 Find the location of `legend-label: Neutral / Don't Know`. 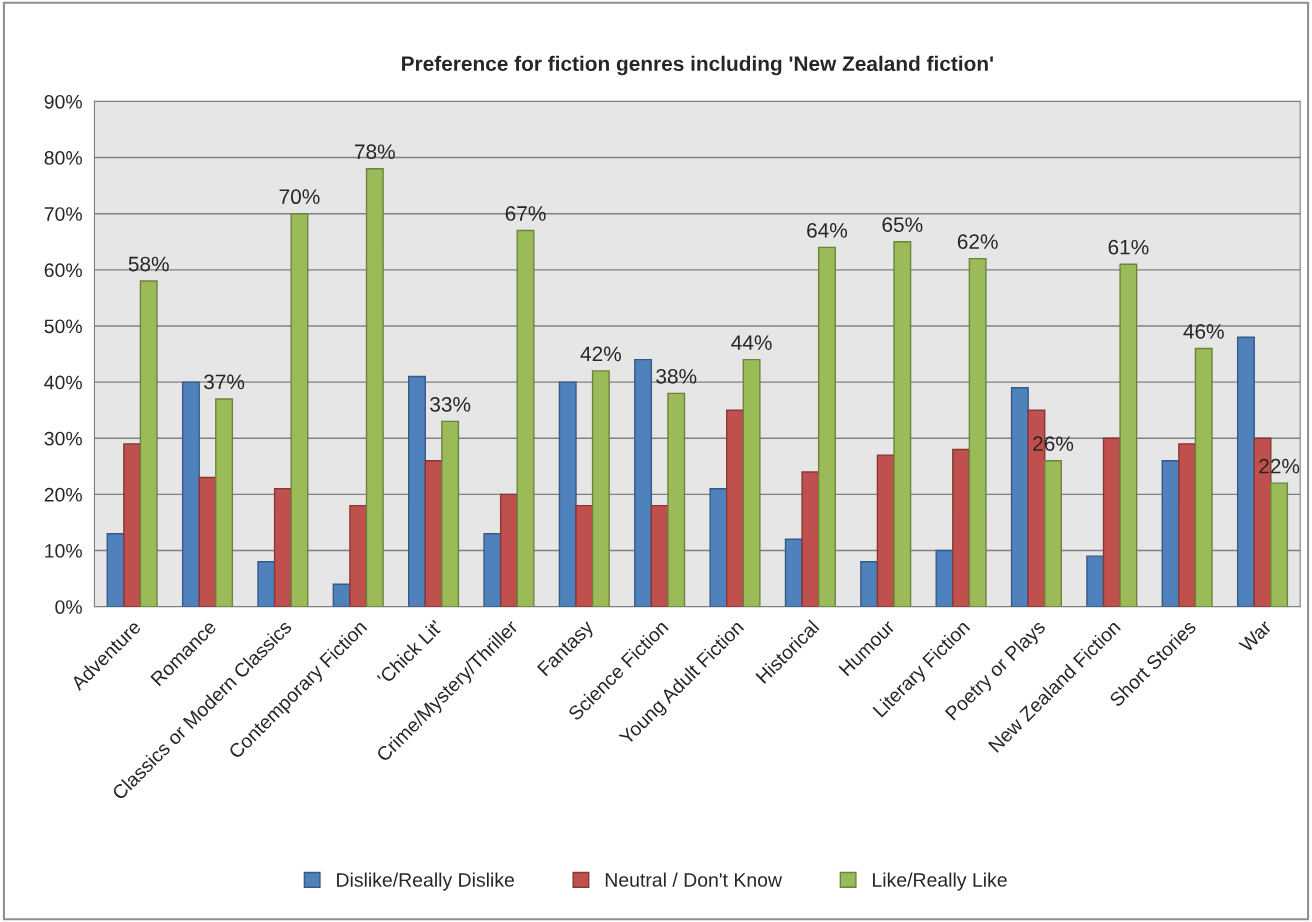

legend-label: Neutral / Don't Know is located at coordinates (694, 879).